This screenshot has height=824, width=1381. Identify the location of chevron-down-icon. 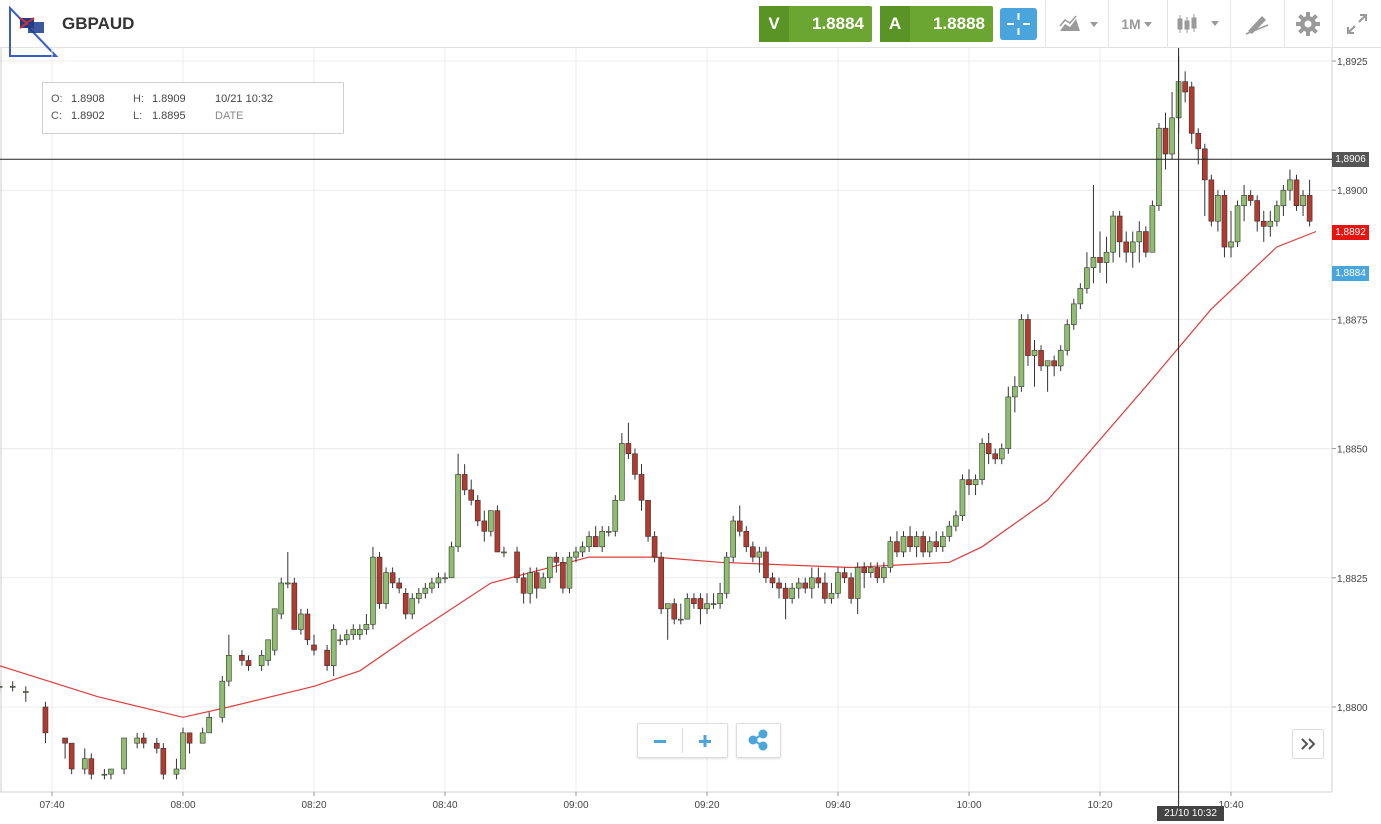
(1147, 24).